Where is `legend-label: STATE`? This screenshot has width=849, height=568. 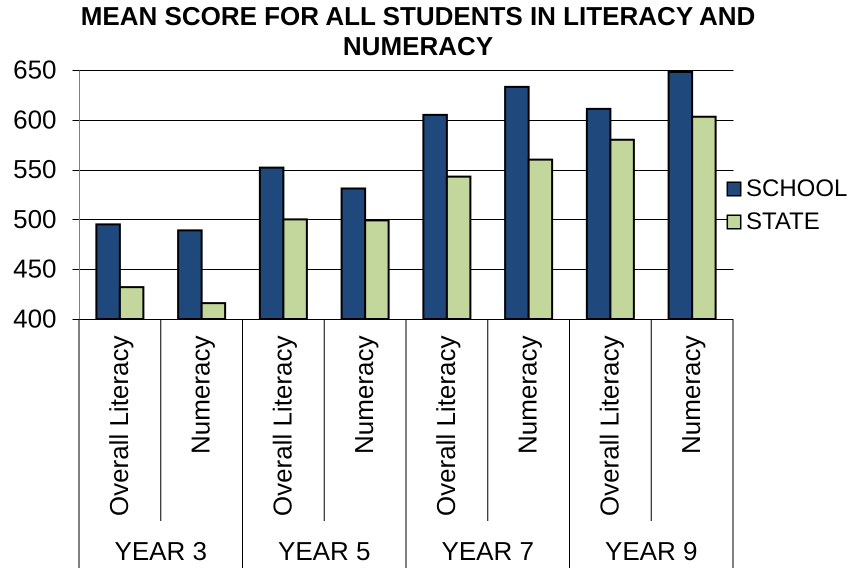 legend-label: STATE is located at coordinates (783, 221).